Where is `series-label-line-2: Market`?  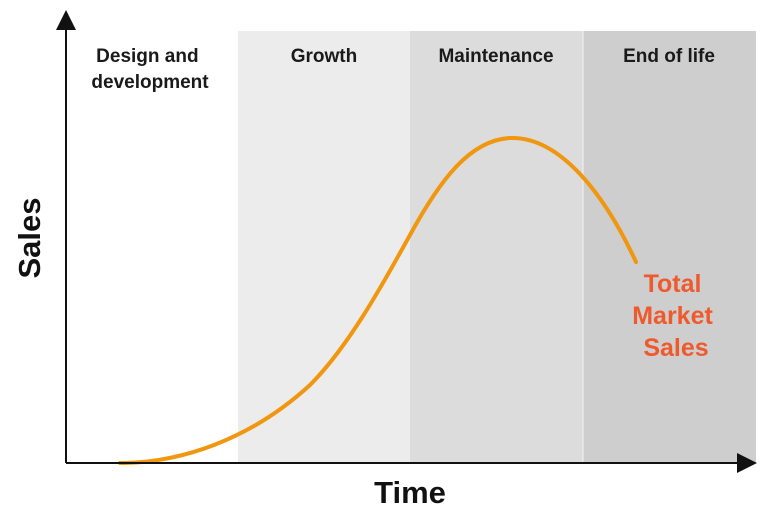
series-label-line-2: Market is located at coordinates (672, 316).